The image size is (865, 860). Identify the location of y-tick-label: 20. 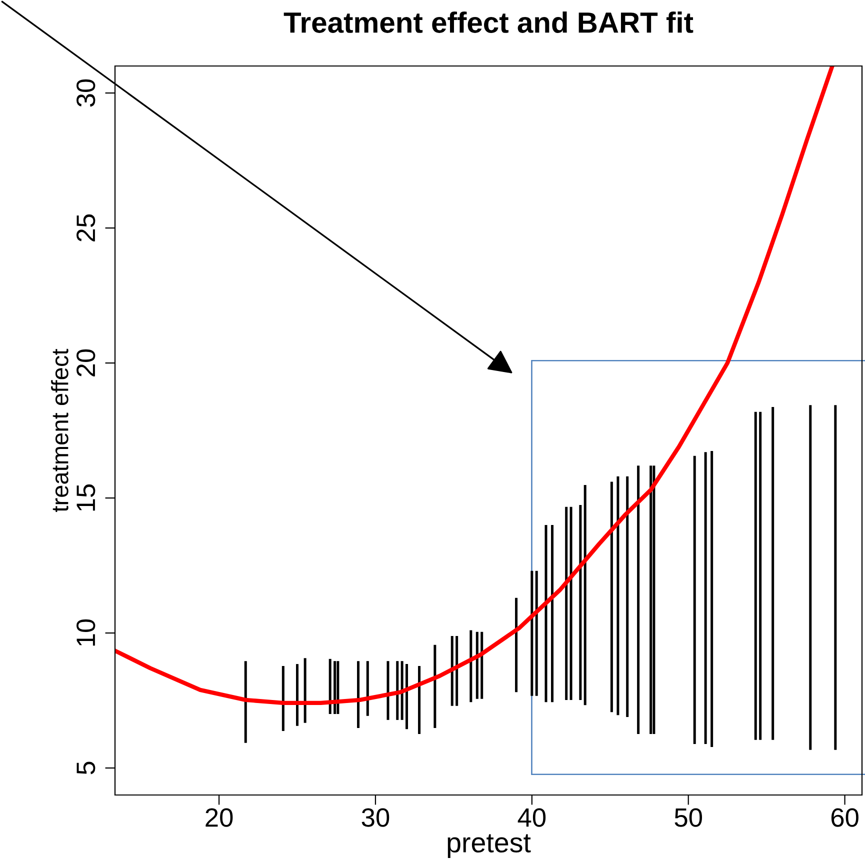
(86, 362).